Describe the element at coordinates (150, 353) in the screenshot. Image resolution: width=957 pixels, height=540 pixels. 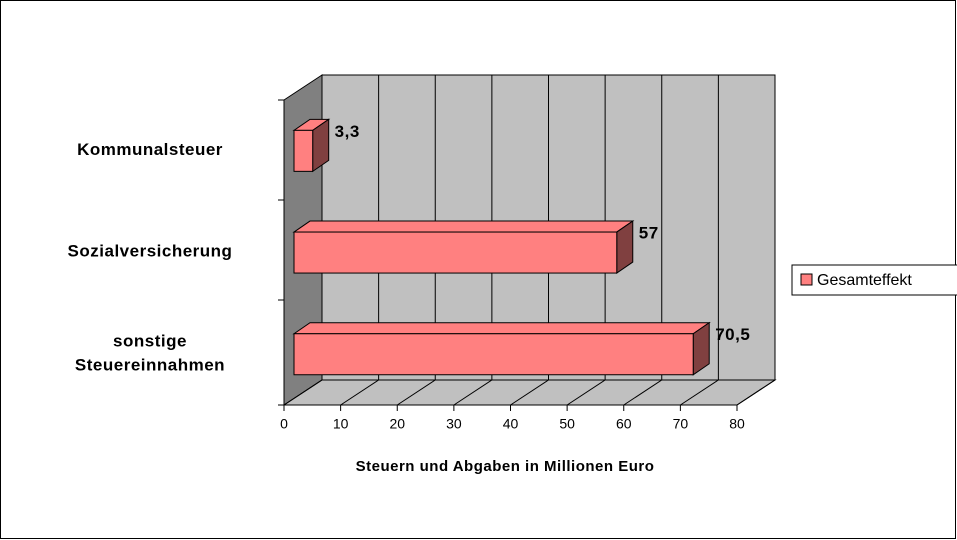
I see `y-tick-label: sonstige Steuereinnahmen` at that location.